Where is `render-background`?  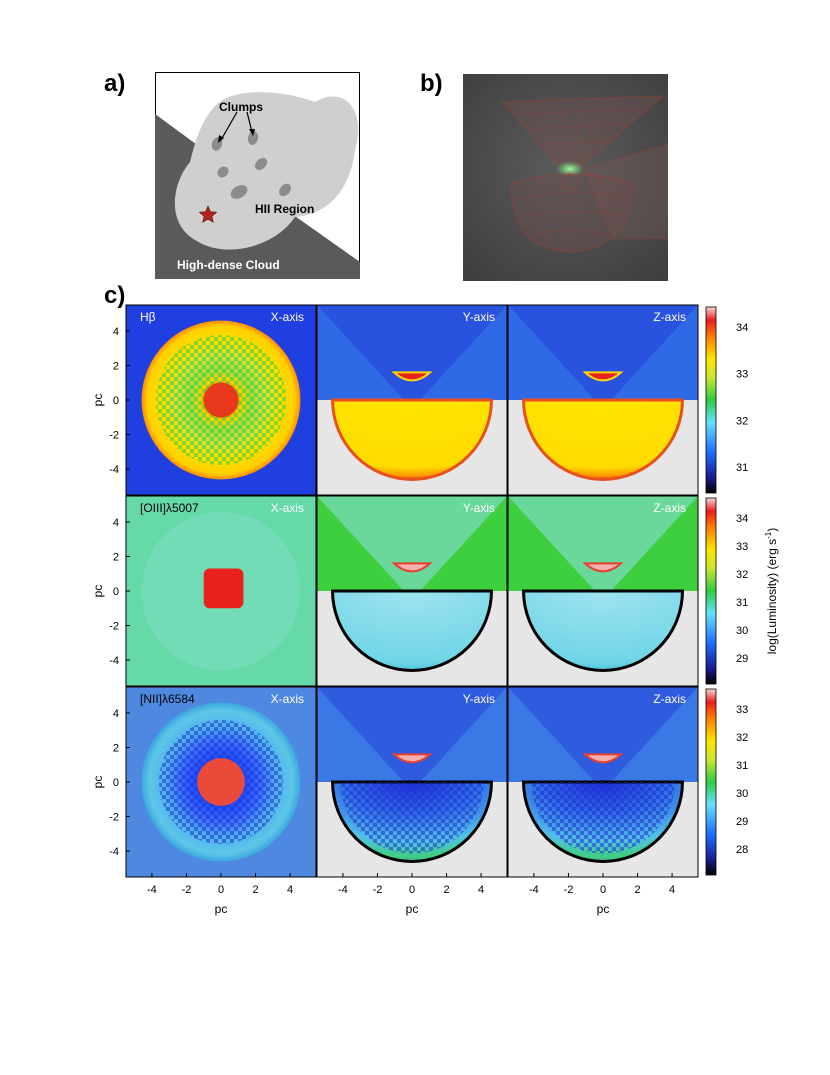
render-background is located at coordinates (565, 177).